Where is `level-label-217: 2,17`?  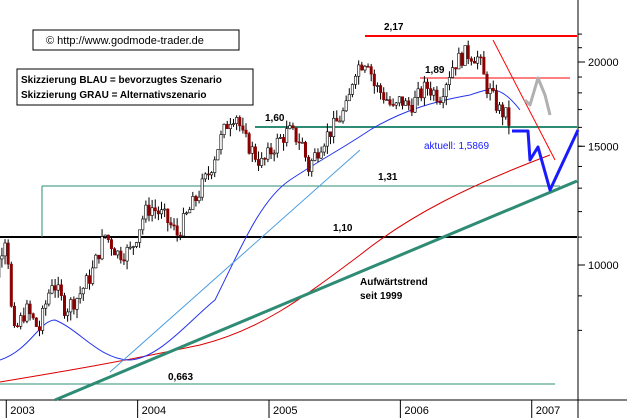 level-label-217: 2,17 is located at coordinates (394, 27).